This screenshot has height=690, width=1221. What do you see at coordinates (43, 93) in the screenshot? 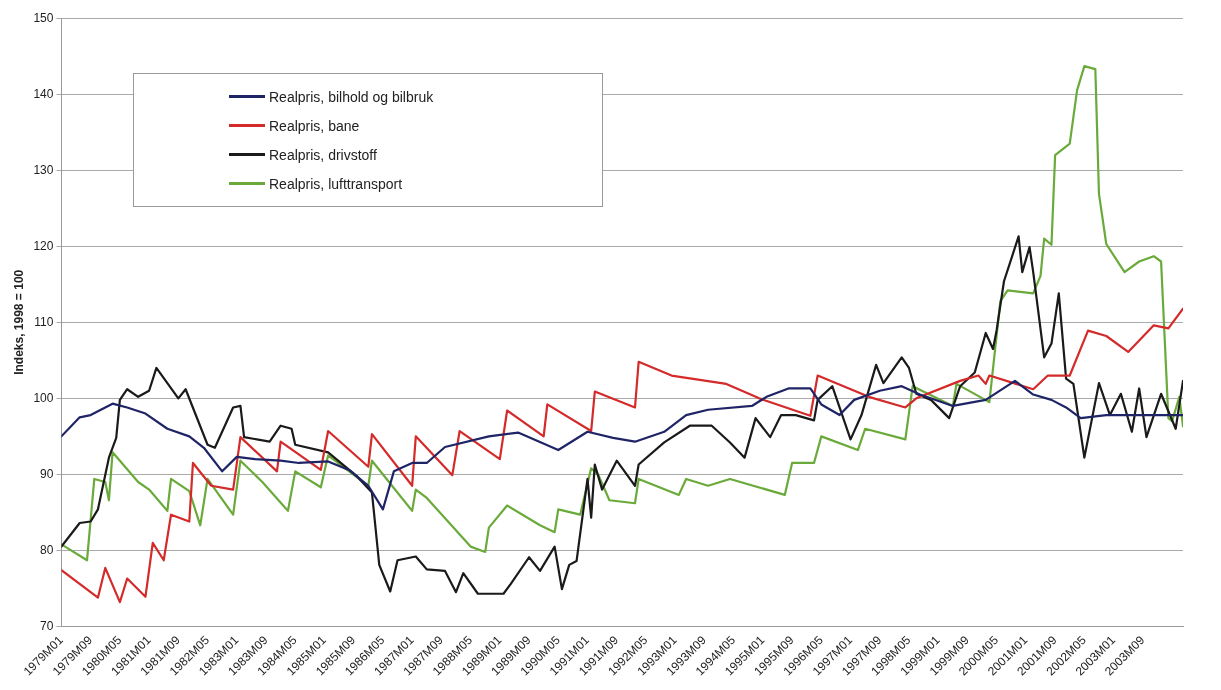
I see `y-tick-label: 140` at bounding box center [43, 93].